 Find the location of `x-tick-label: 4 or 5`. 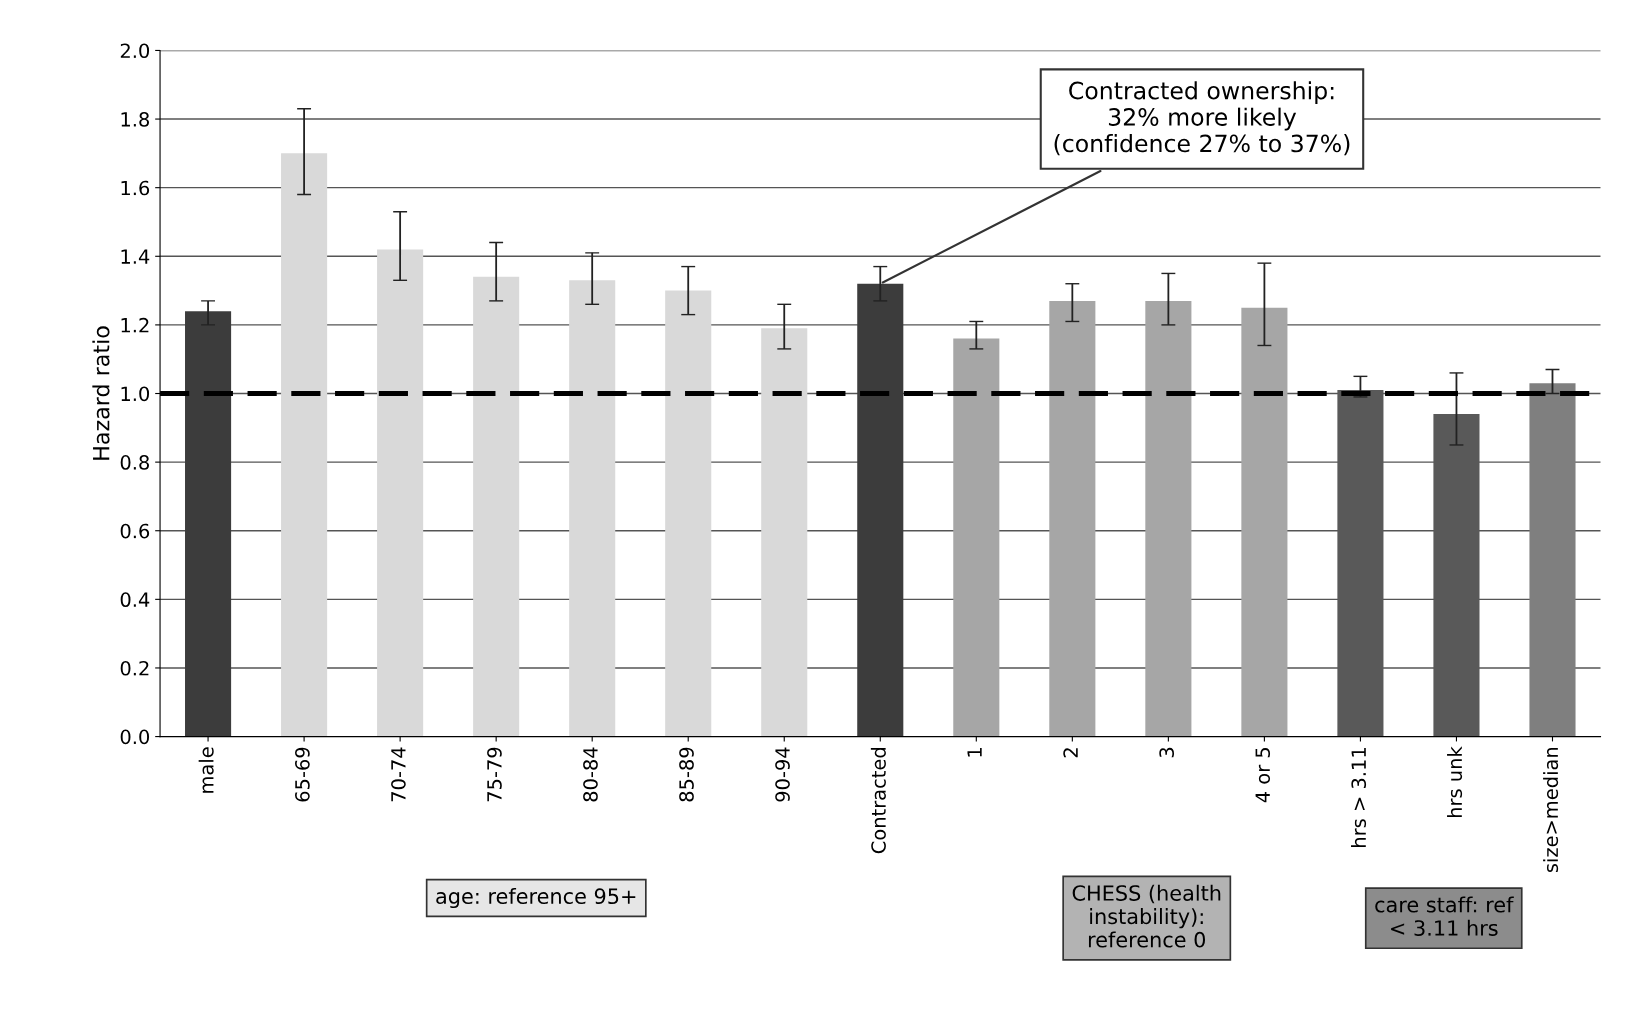

x-tick-label: 4 or 5 is located at coordinates (1263, 775).